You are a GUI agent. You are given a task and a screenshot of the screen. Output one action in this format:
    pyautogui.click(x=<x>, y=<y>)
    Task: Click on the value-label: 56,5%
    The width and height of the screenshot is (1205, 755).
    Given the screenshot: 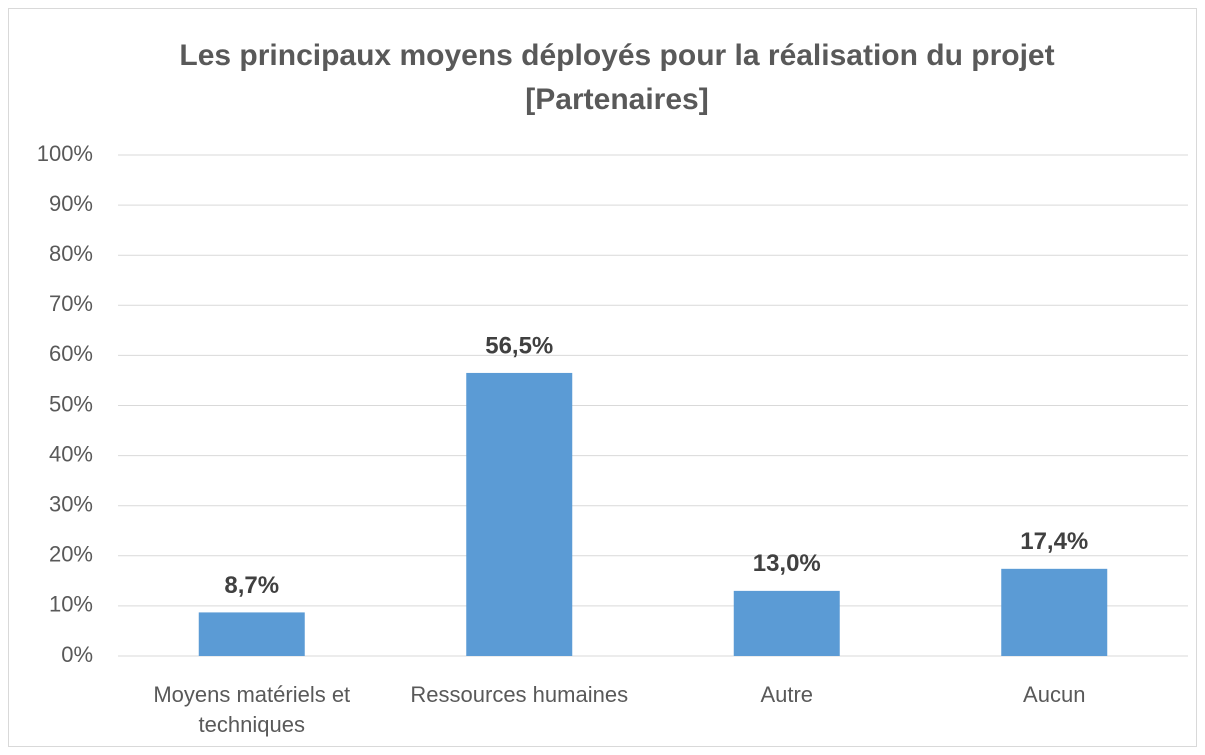 What is the action you would take?
    pyautogui.click(x=519, y=345)
    